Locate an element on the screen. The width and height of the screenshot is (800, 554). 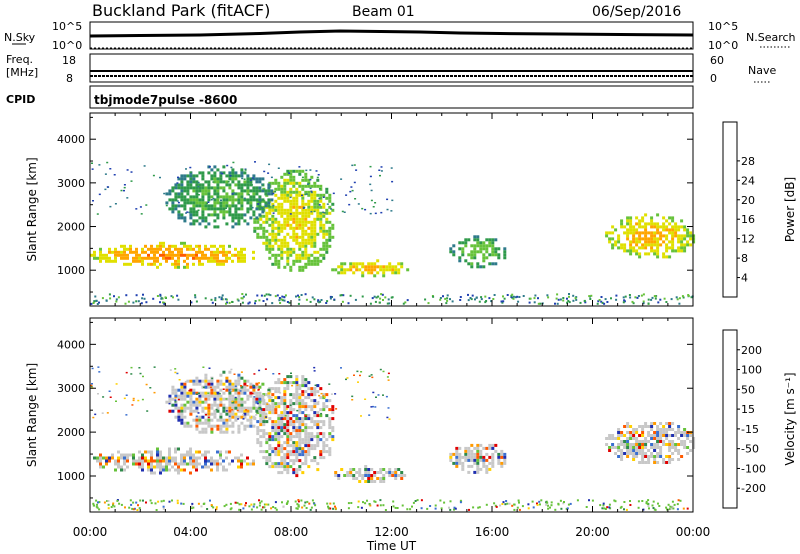
nsky-label: N.Sky is located at coordinates (20, 37).